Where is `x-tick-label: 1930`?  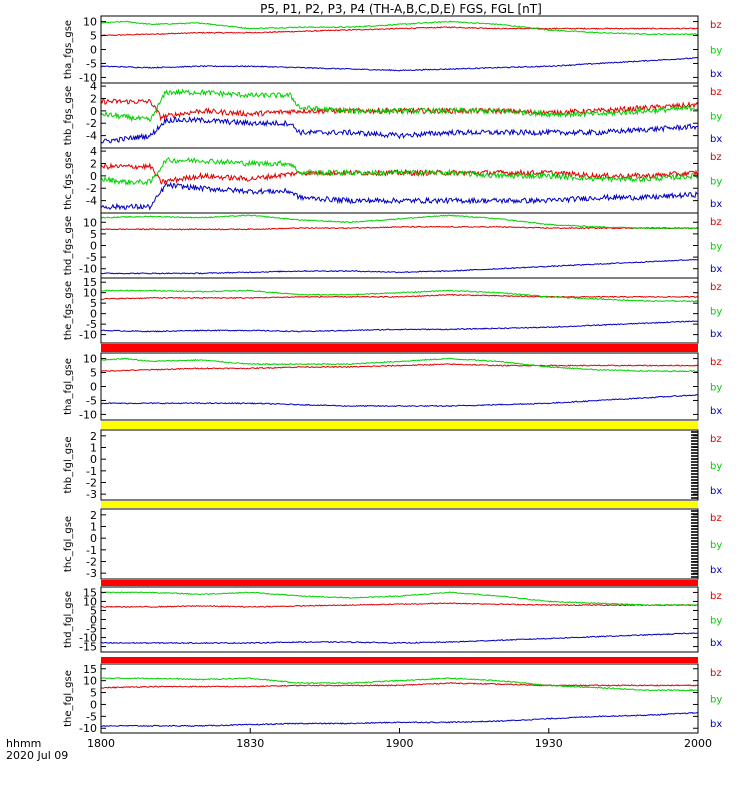
x-tick-label: 1930 is located at coordinates (549, 743).